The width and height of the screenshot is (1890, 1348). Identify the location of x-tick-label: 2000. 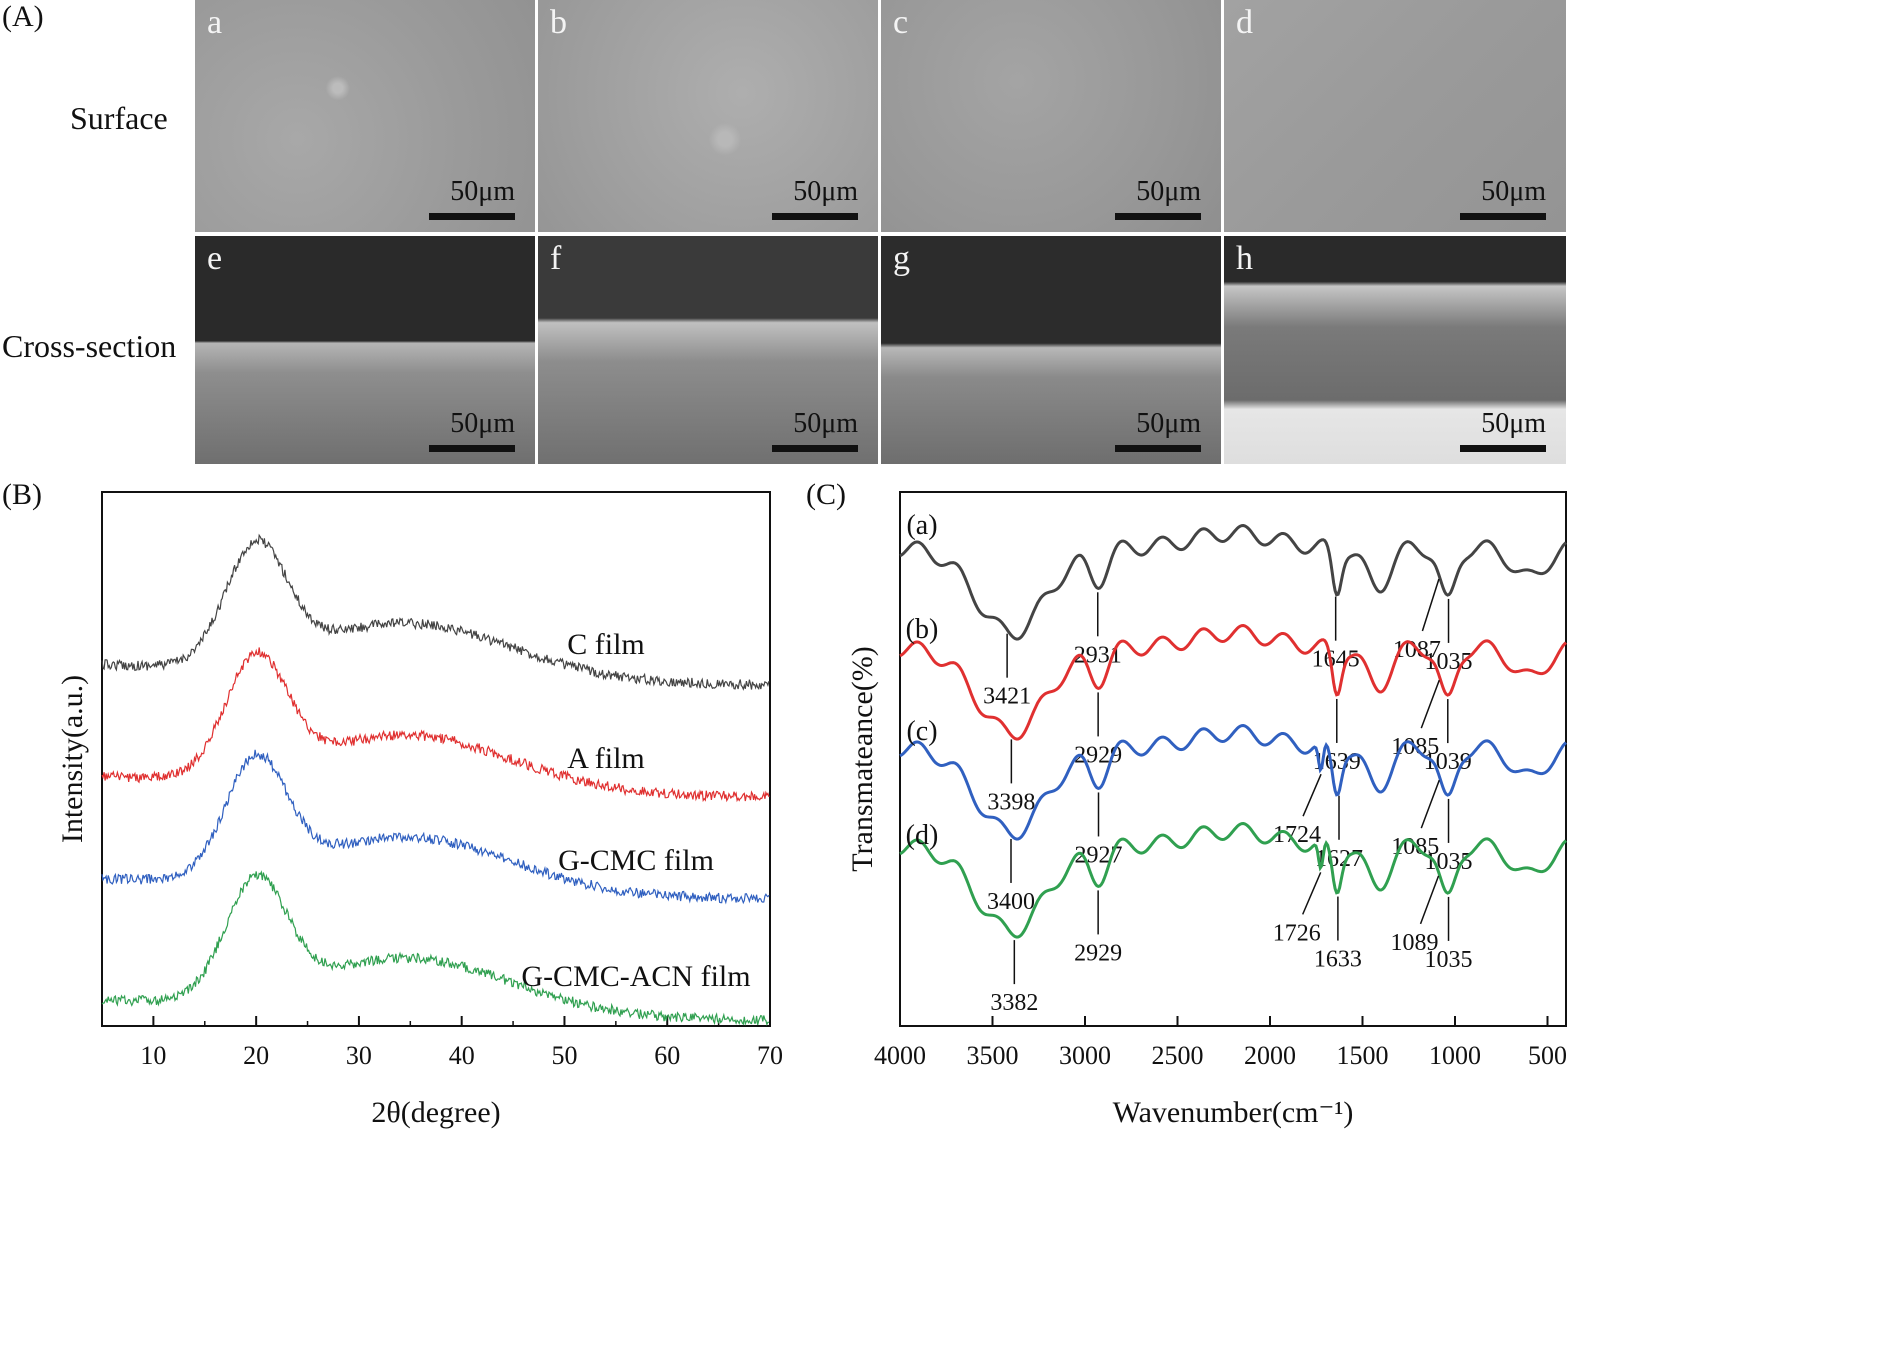
(1270, 1055).